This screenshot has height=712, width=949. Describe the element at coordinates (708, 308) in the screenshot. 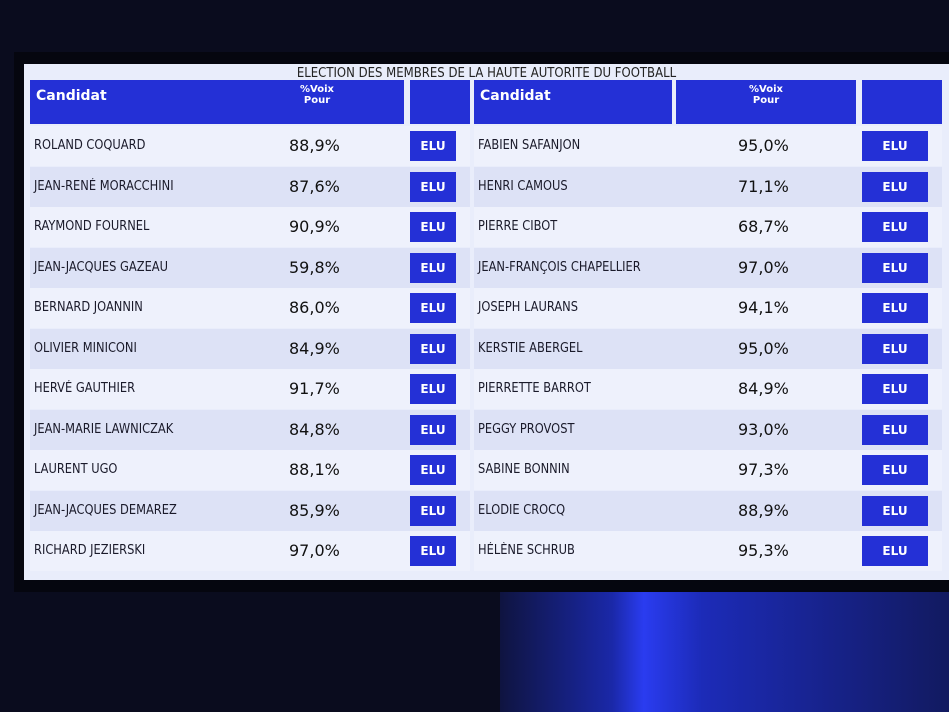

I see `table-row: JOSEPH LAURANS 94,1% ELU` at that location.